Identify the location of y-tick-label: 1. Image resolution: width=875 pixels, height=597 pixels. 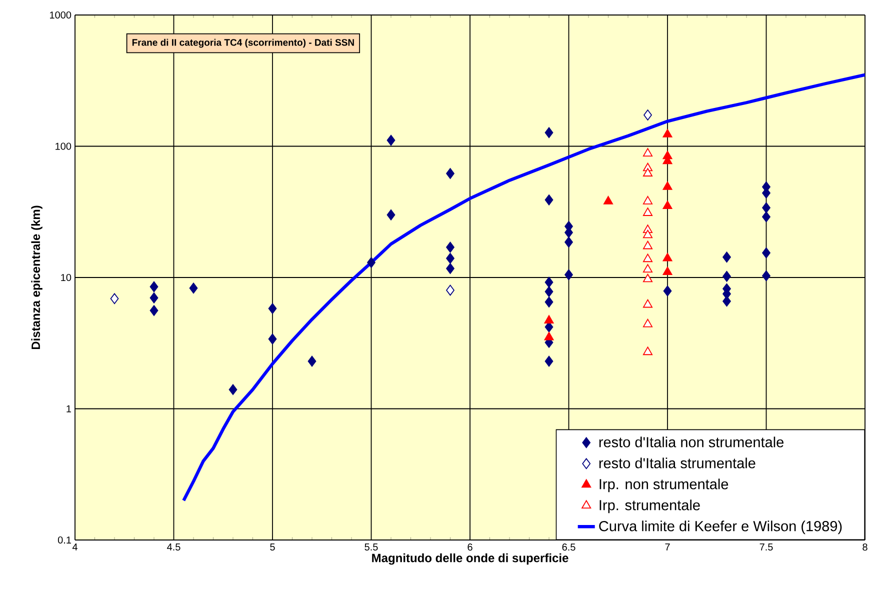
(68, 408).